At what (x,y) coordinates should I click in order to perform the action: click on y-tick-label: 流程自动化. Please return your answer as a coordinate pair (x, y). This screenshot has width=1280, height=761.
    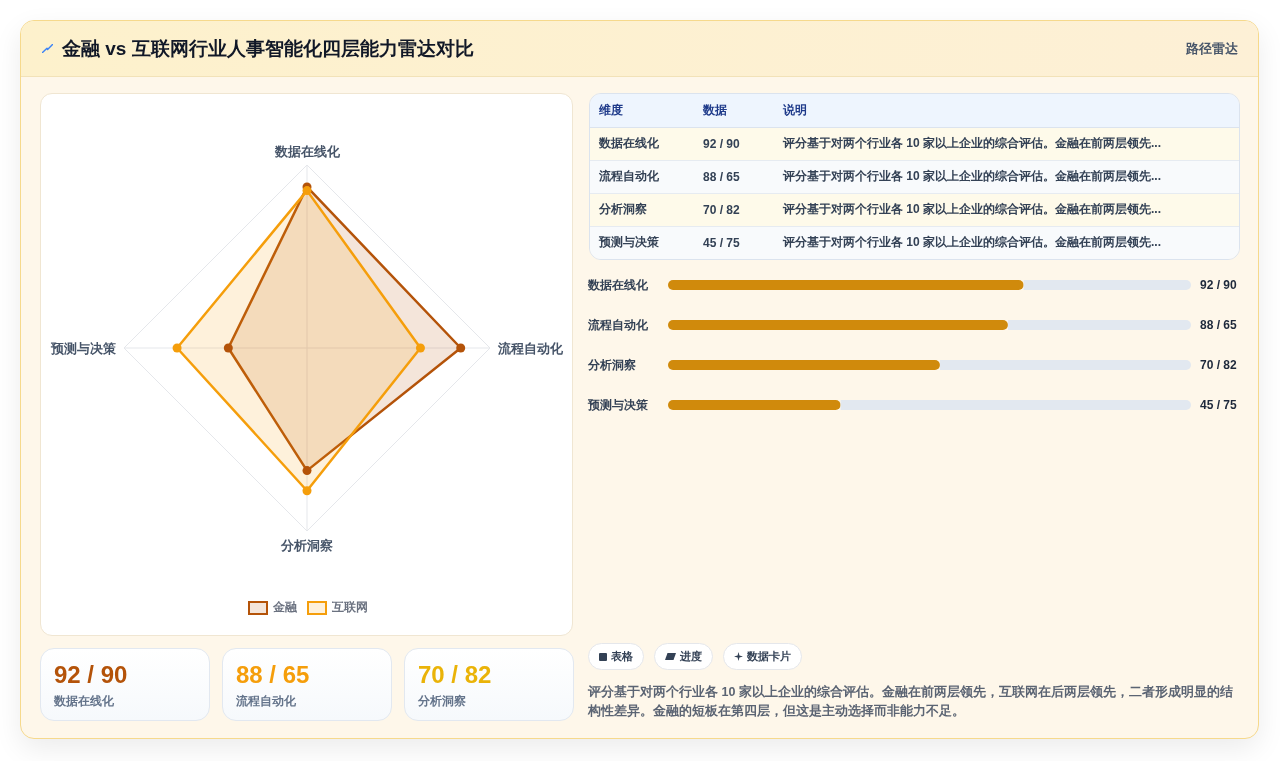
    Looking at the image, I should click on (618, 325).